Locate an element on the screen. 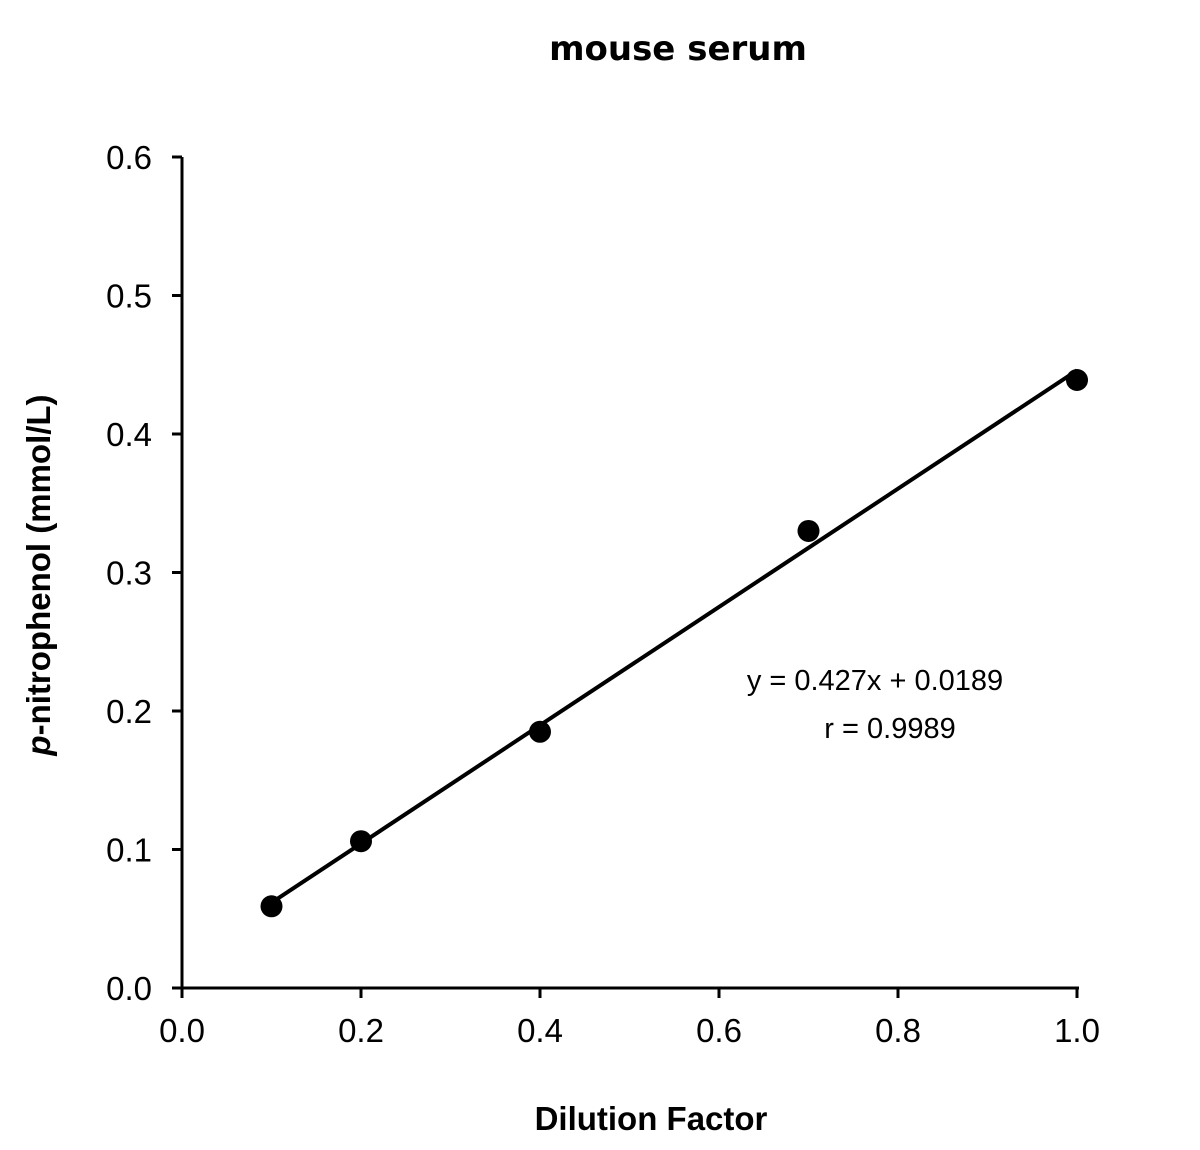  svg-text: p-nitrophenol (mmol/L) is located at coordinates (38, 575).